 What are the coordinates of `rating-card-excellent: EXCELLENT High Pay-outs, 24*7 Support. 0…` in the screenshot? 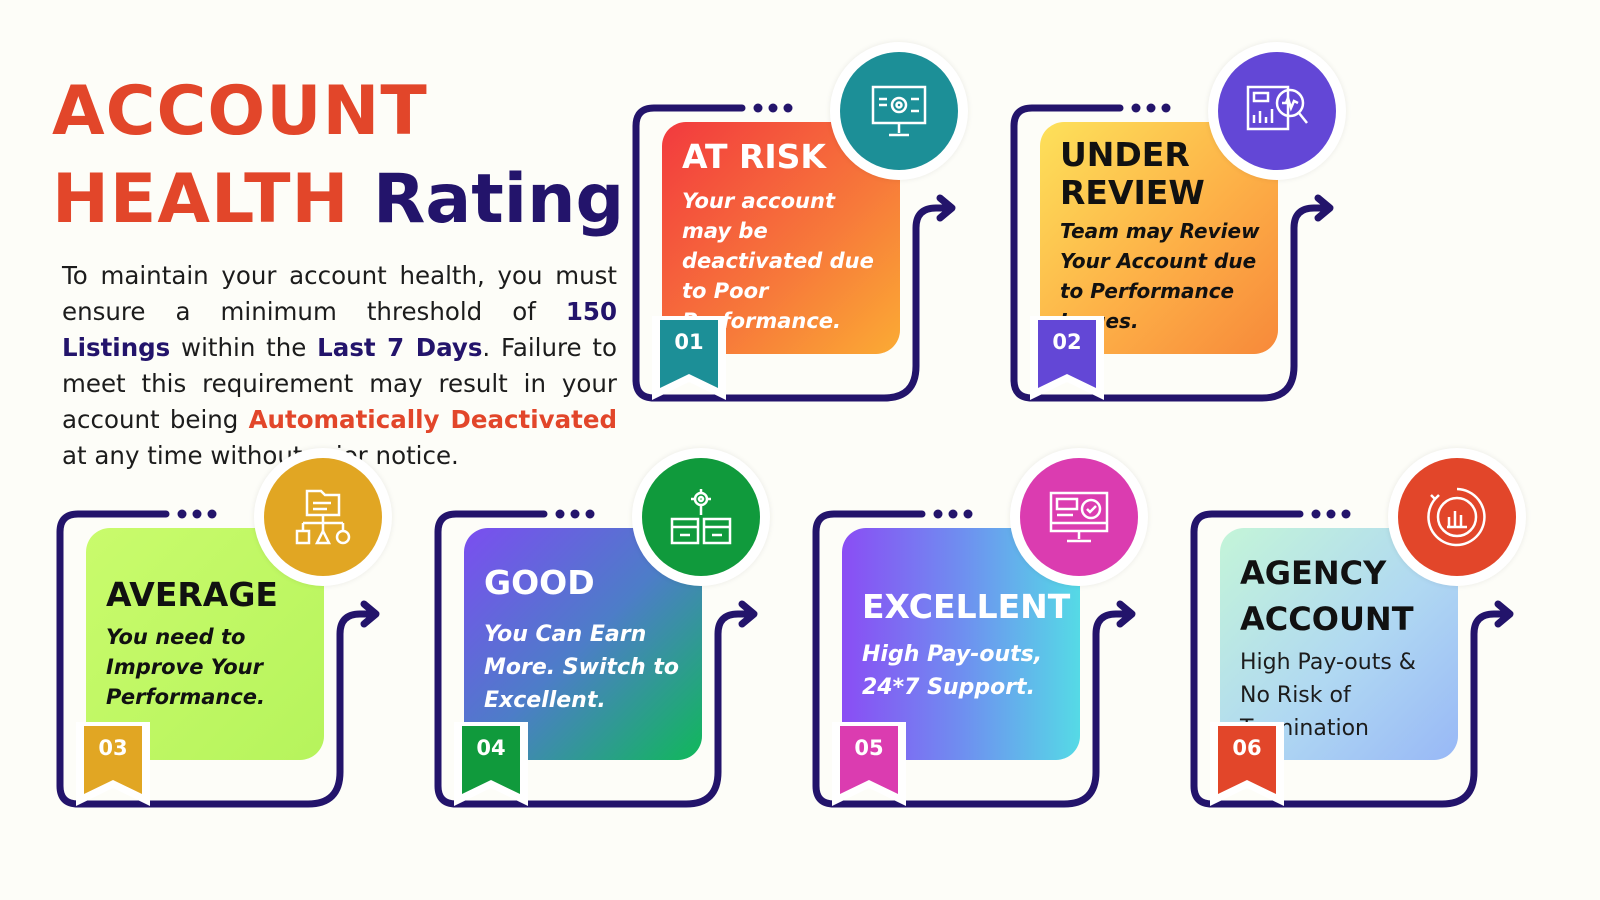 It's located at (982, 662).